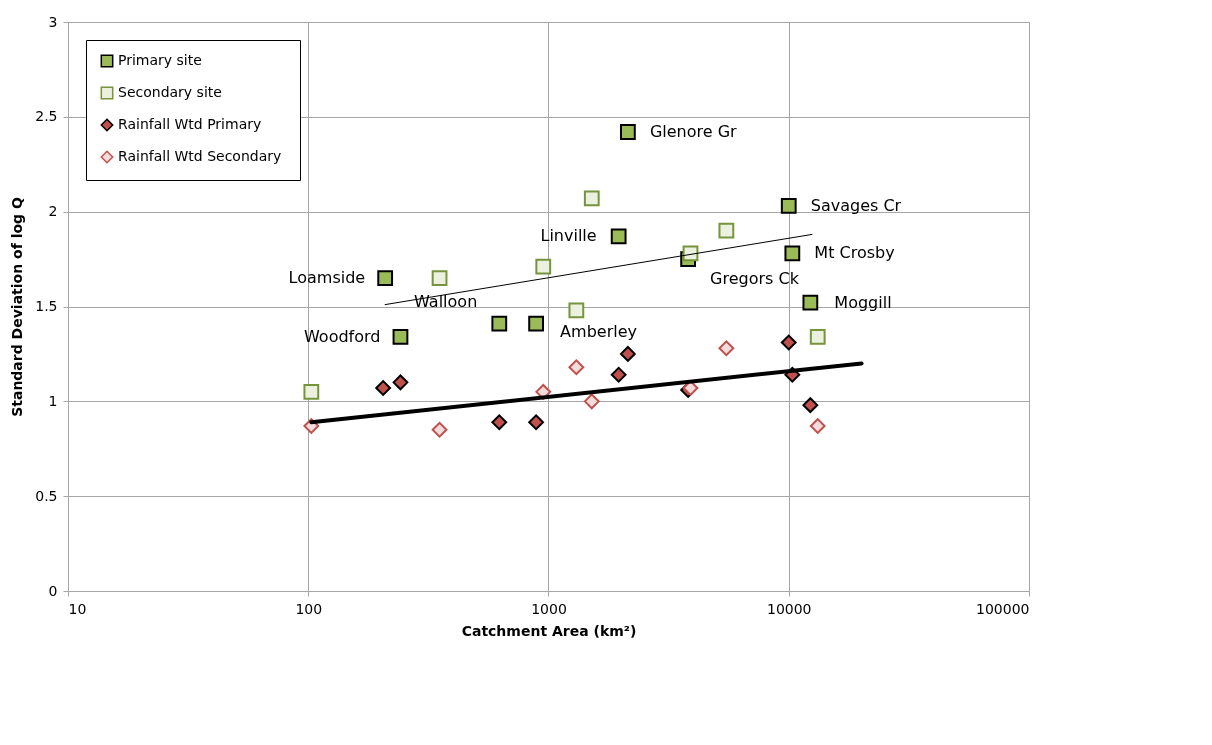 This screenshot has height=745, width=1212. I want to click on annotation: Amberley, so click(598, 331).